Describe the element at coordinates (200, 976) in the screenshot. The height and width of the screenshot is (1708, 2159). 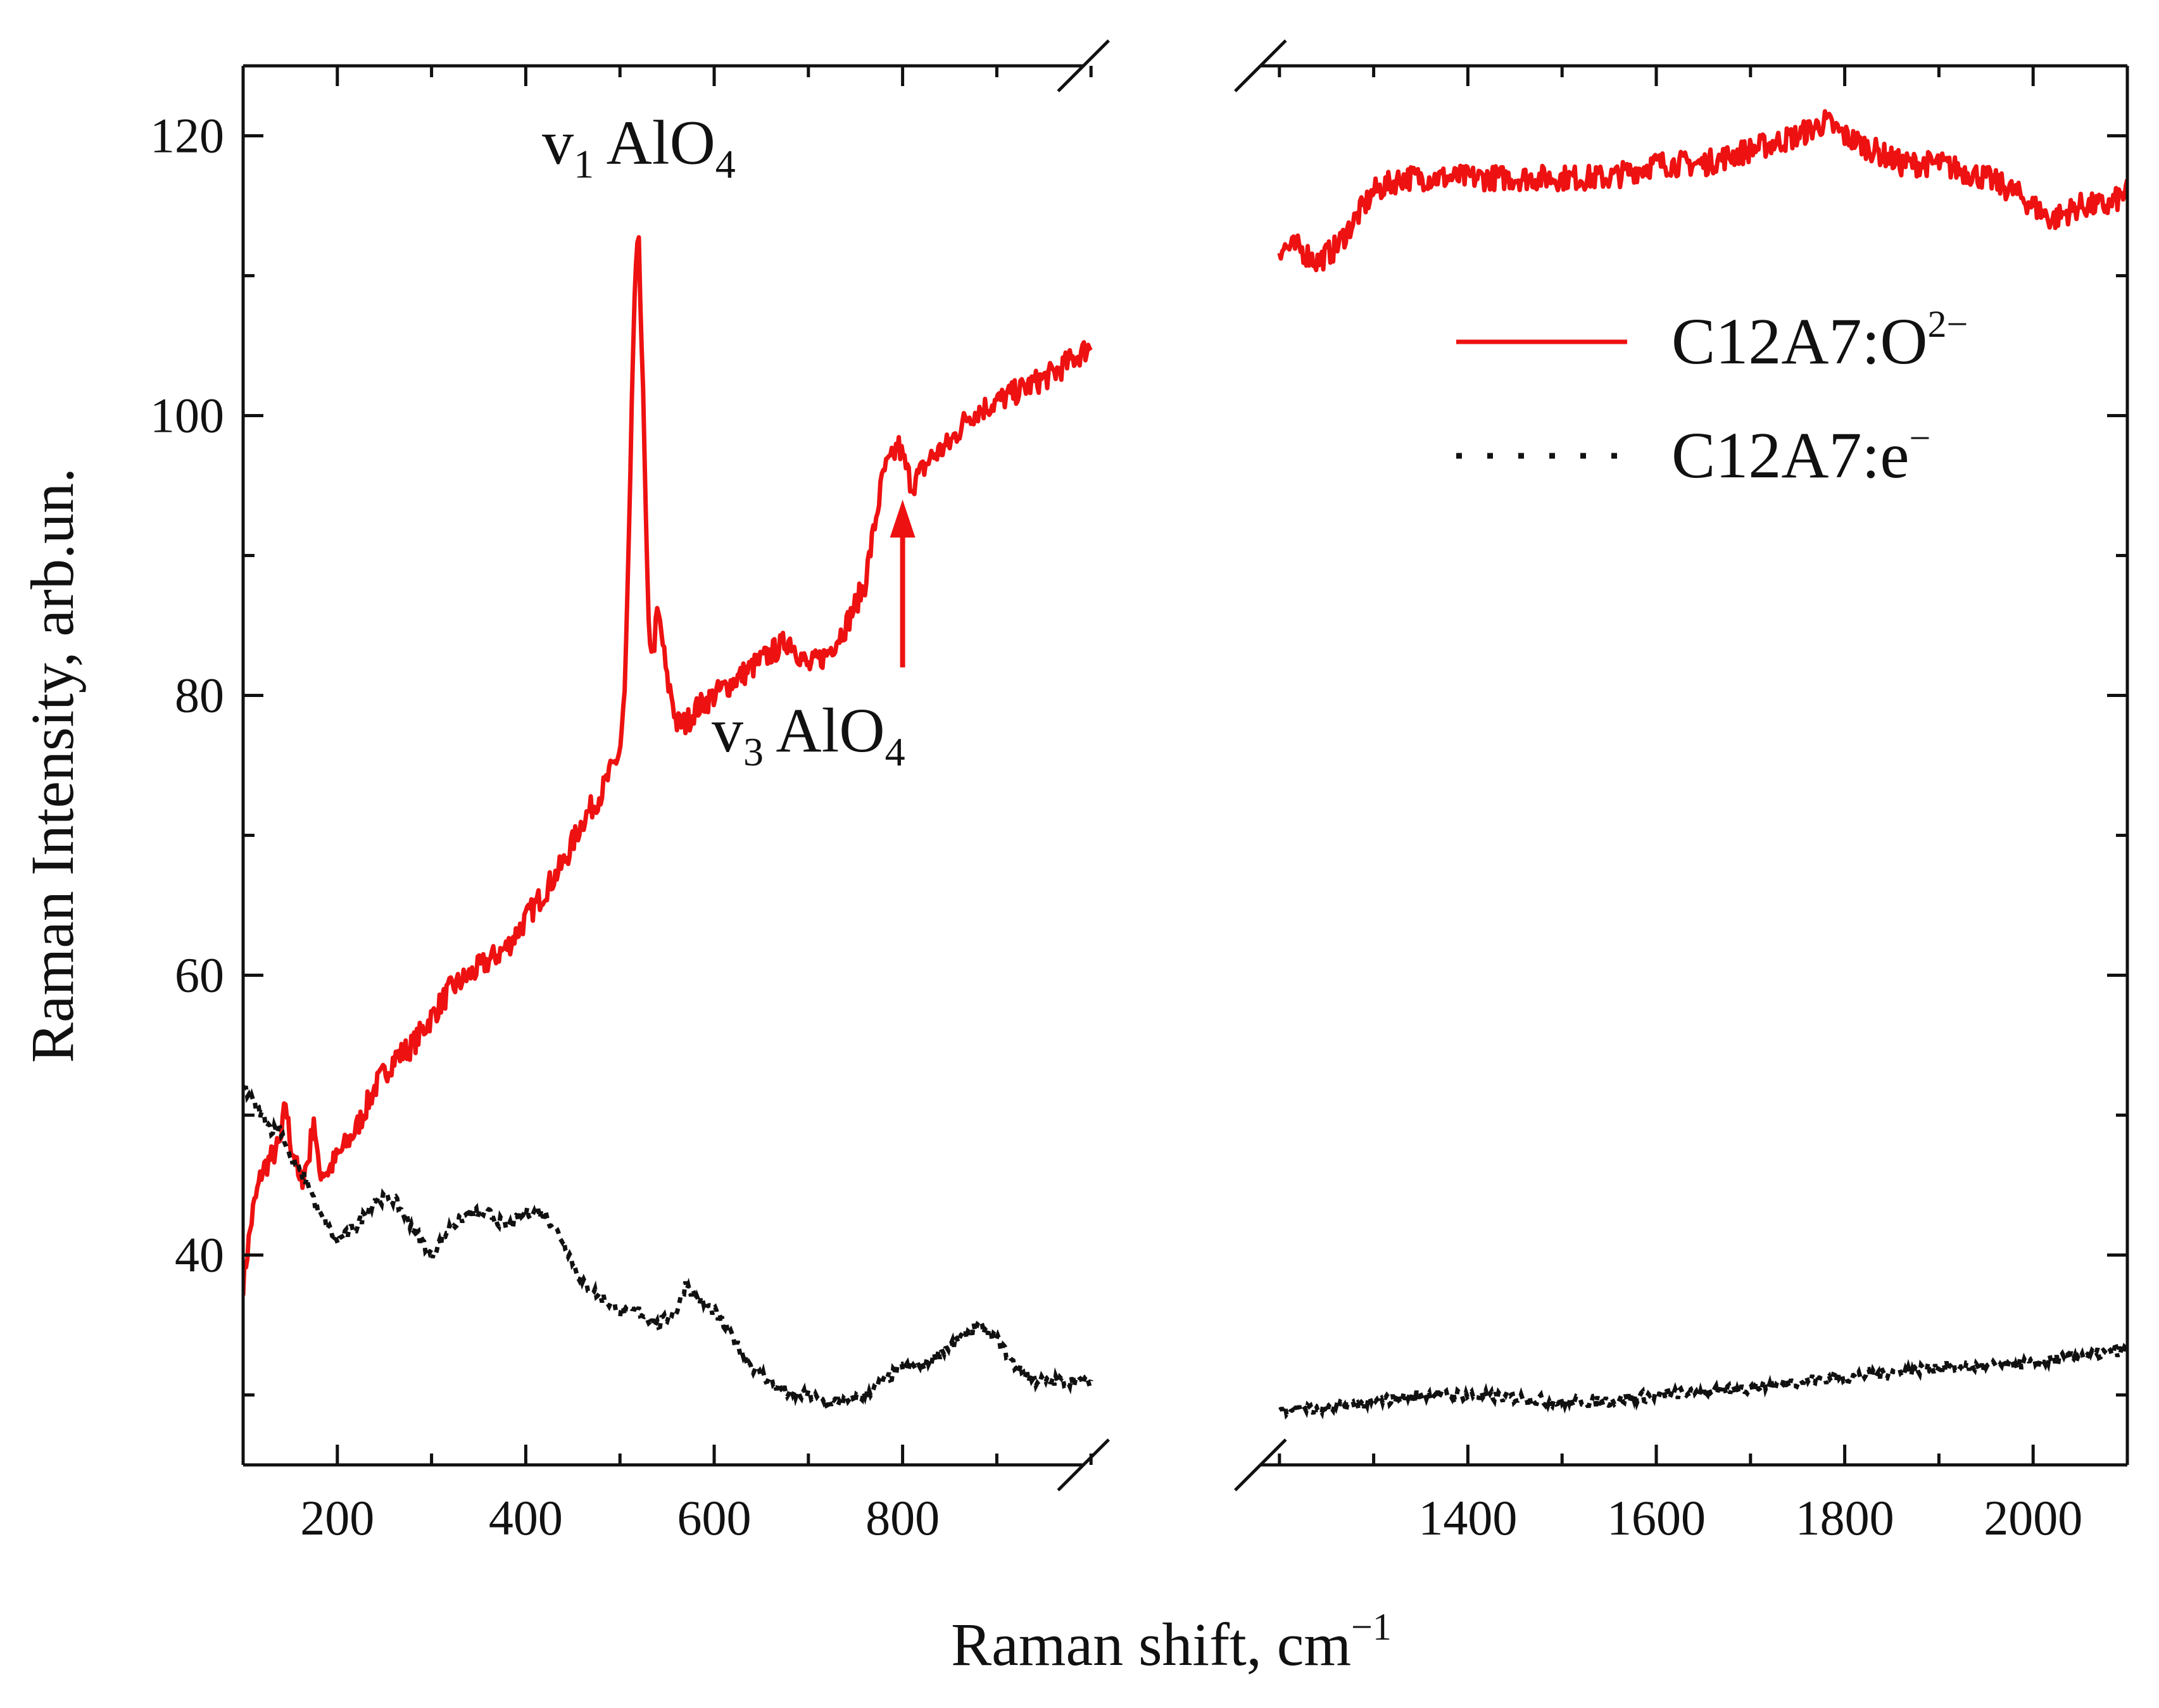
I see `y-tick-label: 60` at that location.